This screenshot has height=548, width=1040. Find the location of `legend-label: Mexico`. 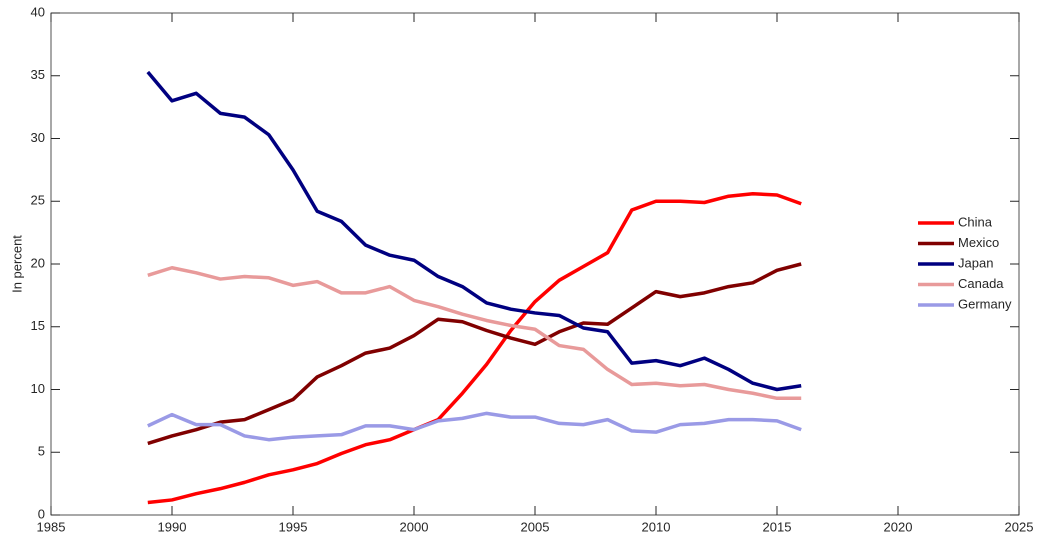

legend-label: Mexico is located at coordinates (978, 242).